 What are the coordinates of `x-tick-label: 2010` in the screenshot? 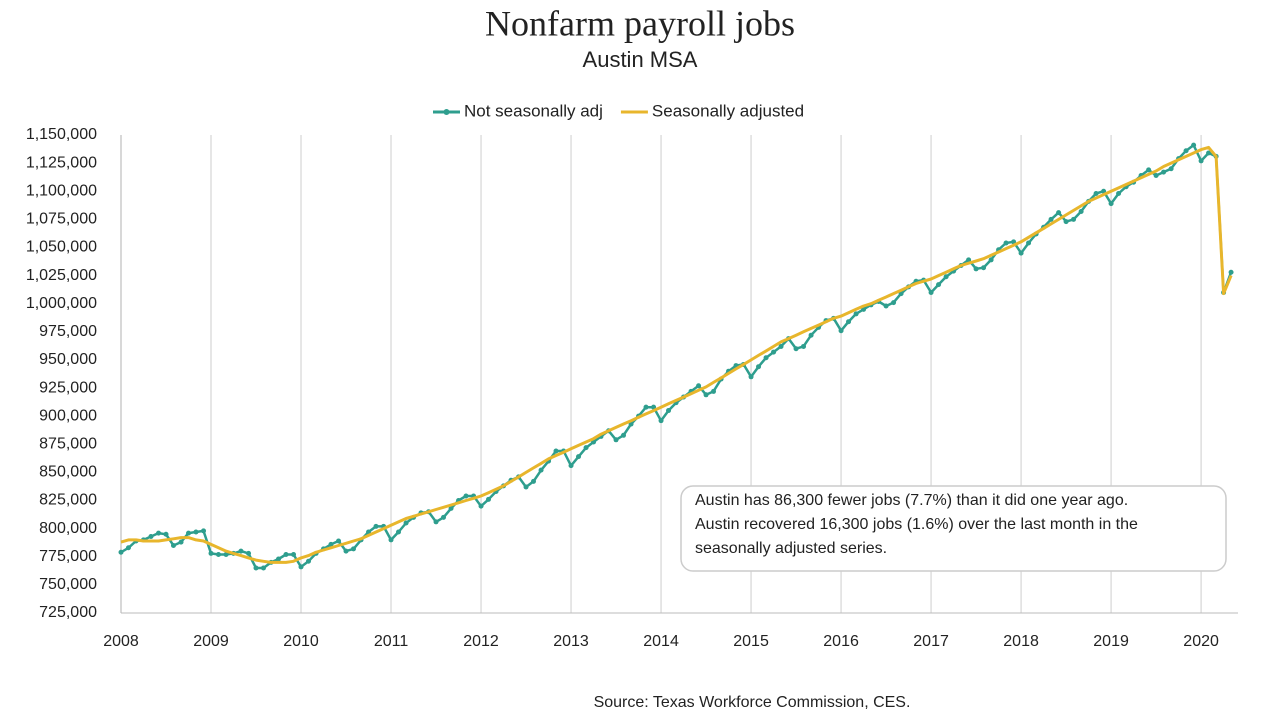 It's located at (301, 641).